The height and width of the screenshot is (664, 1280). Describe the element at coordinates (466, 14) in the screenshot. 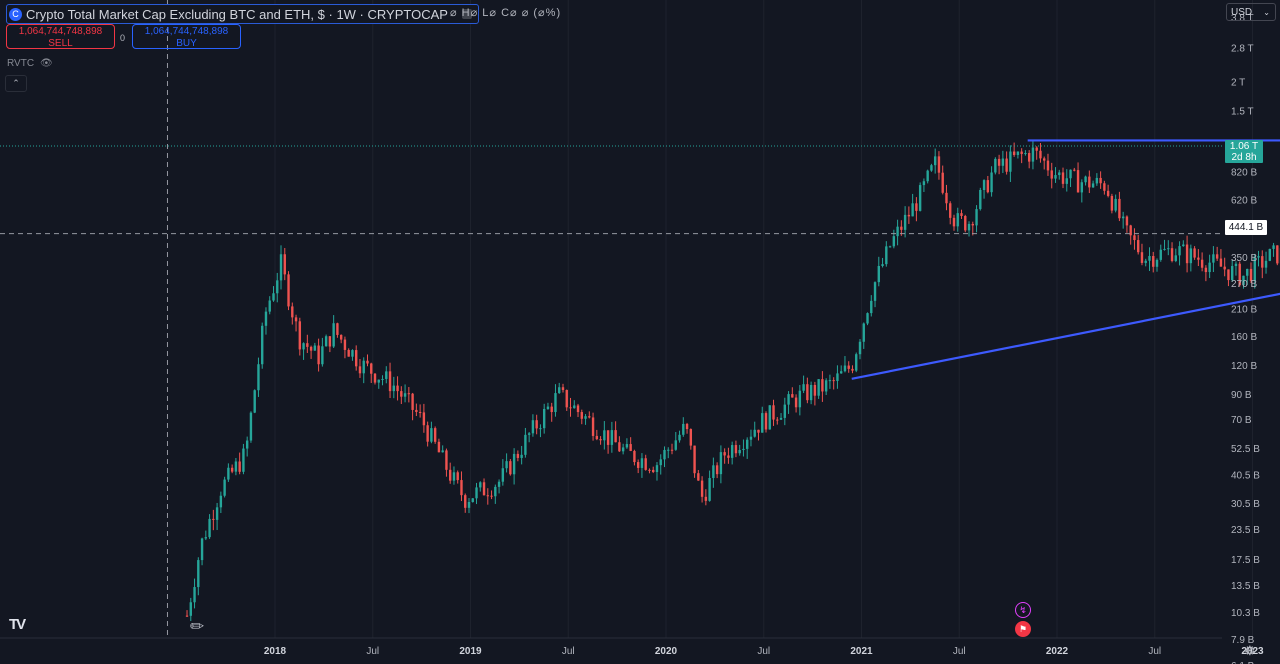

I see `compare-square-icon` at that location.